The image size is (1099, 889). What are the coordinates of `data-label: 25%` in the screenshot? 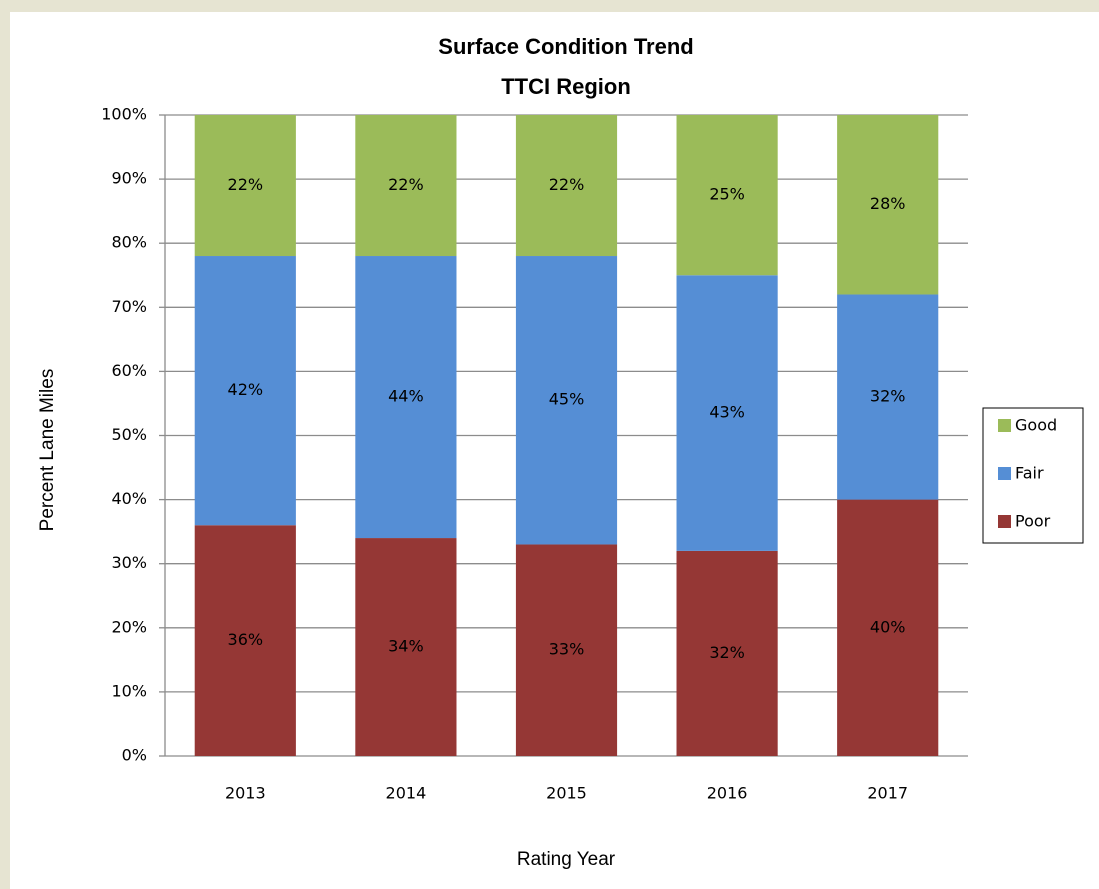 It's located at (727, 194).